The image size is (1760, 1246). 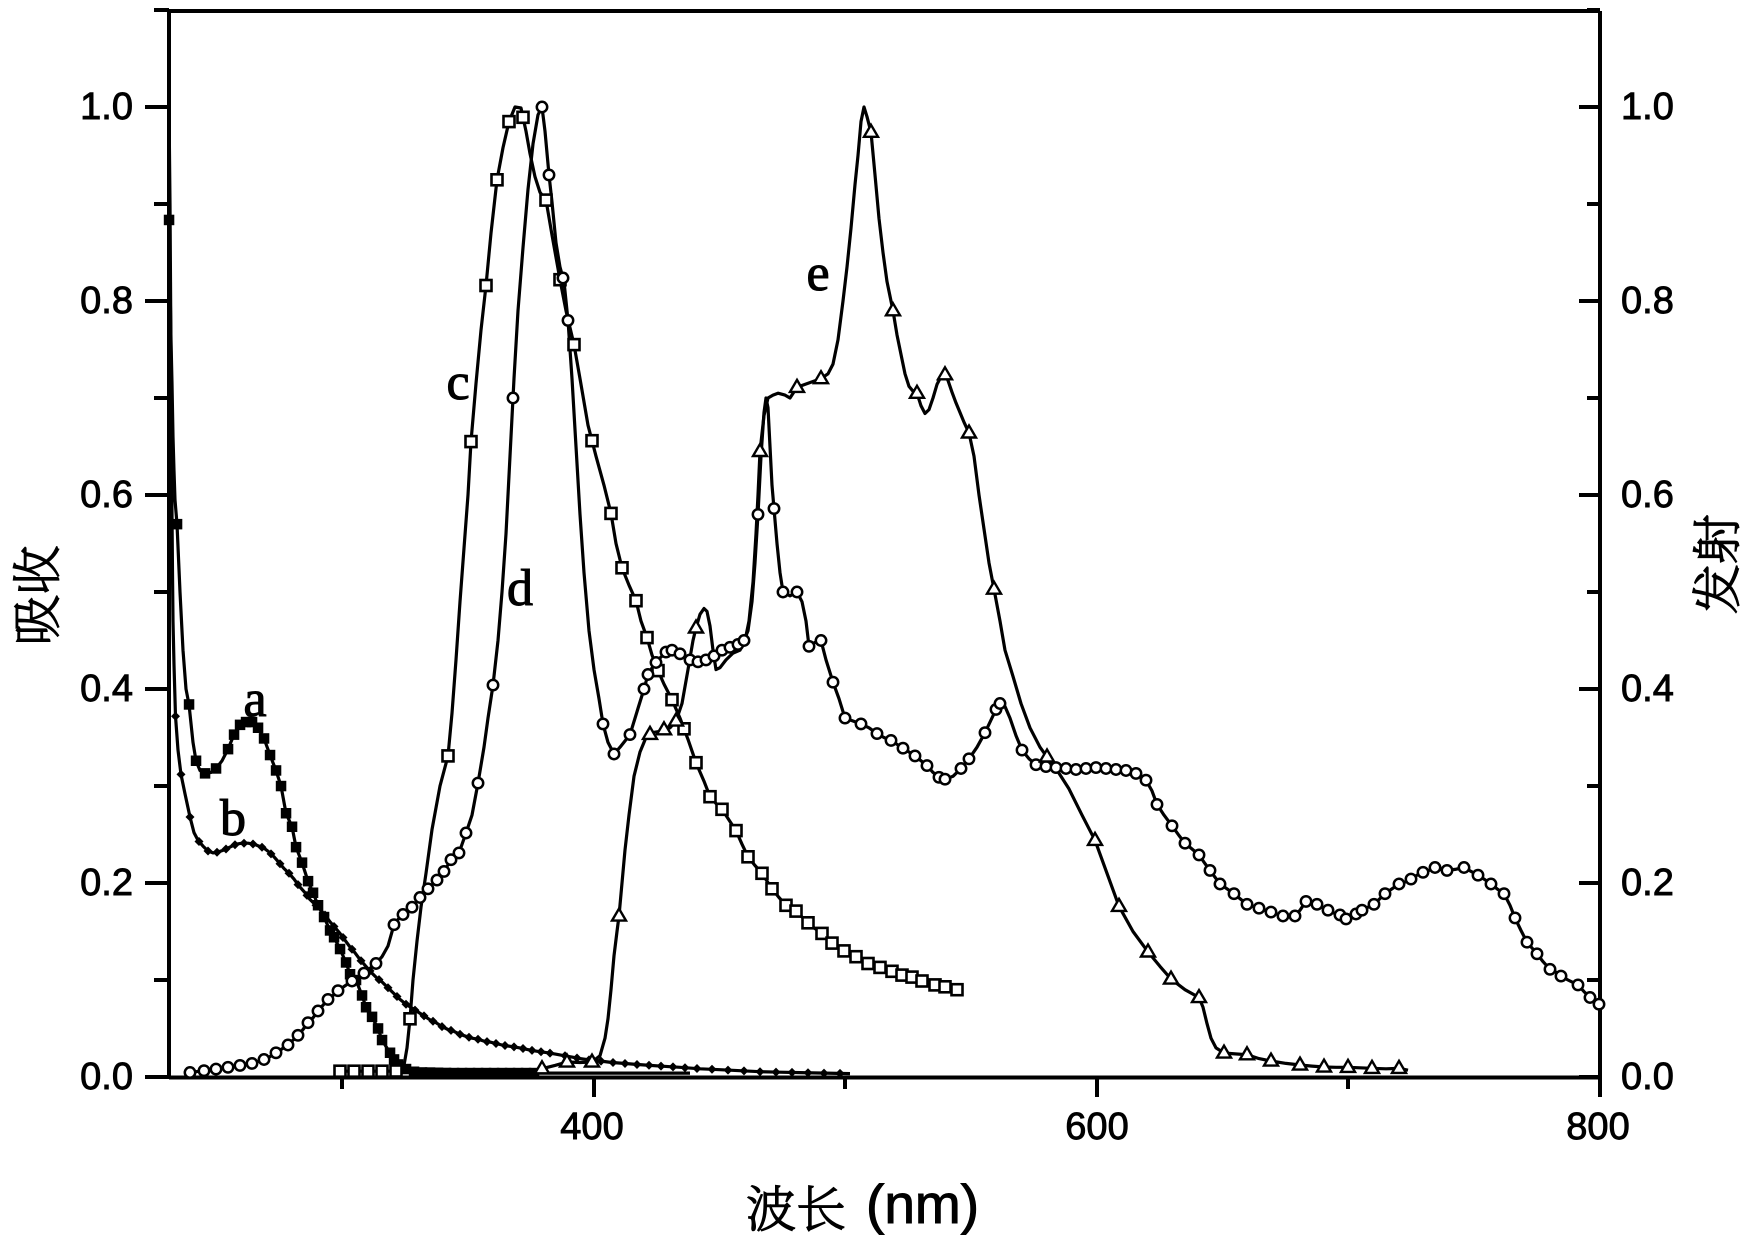 What do you see at coordinates (233, 818) in the screenshot?
I see `svg-text: b` at bounding box center [233, 818].